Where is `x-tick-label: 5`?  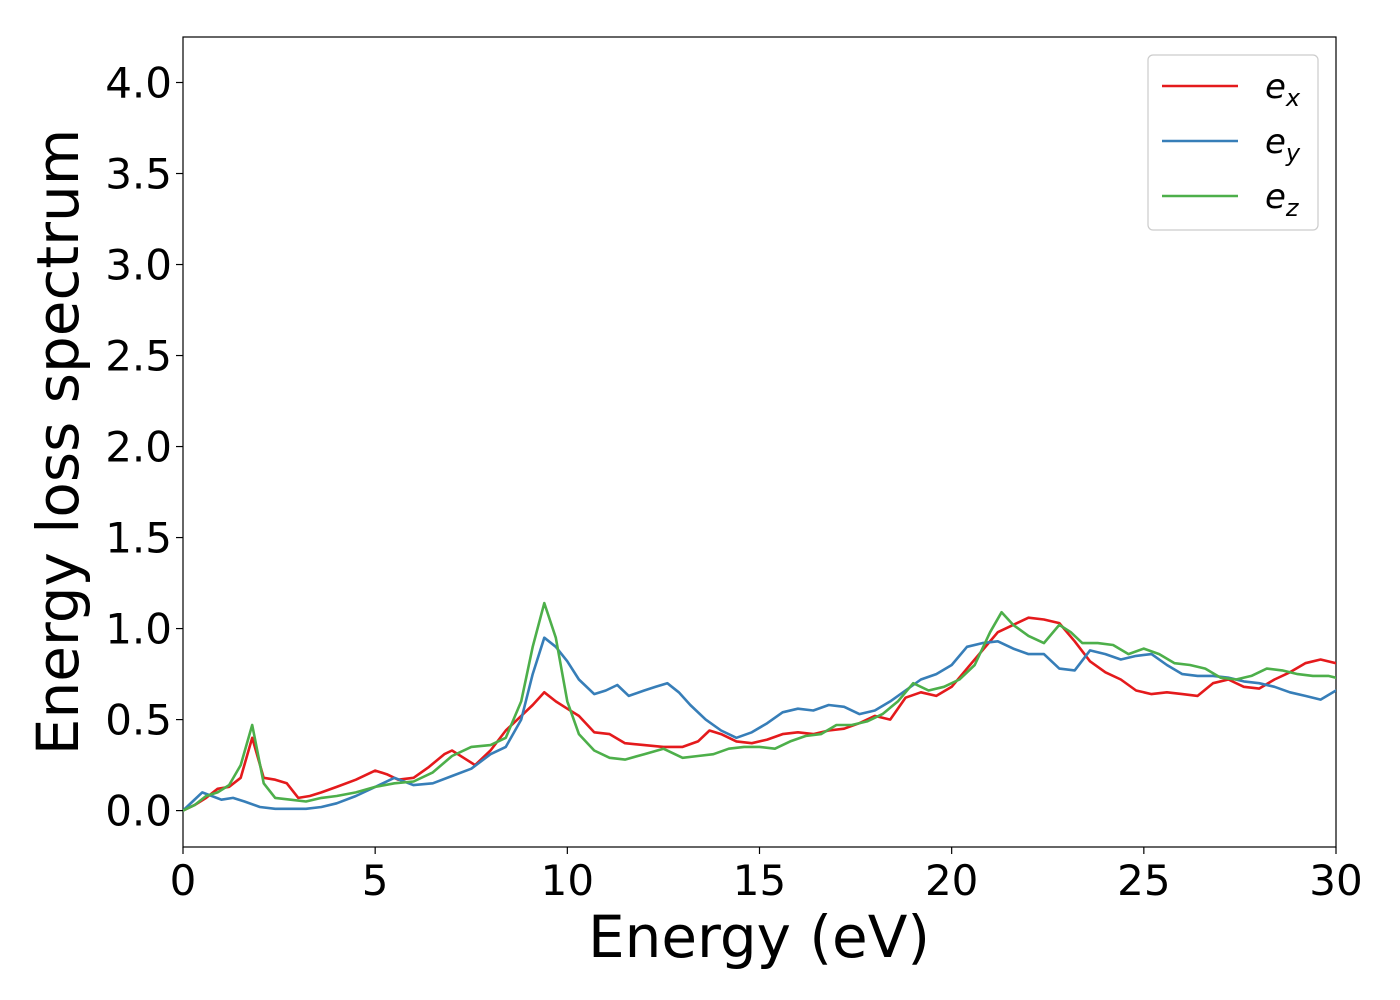 x-tick-label: 5 is located at coordinates (375, 880).